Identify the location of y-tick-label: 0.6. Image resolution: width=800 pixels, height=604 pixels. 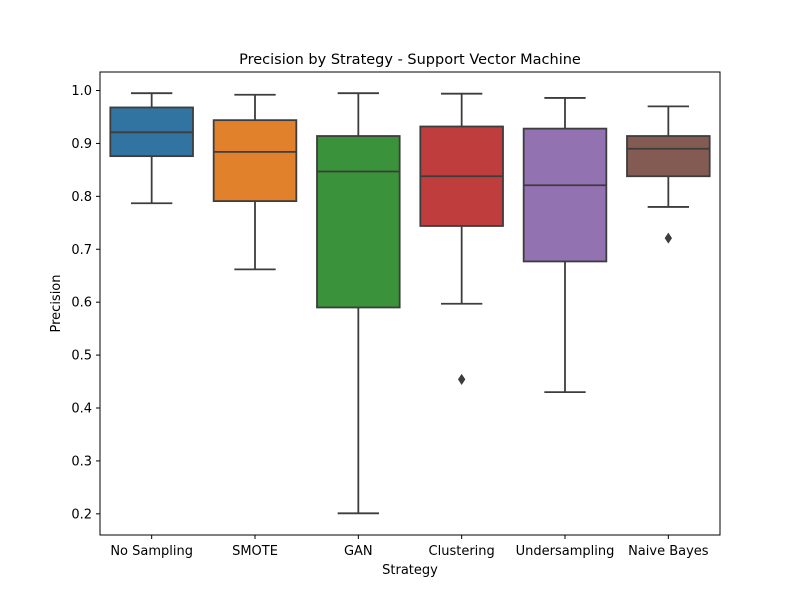
(81, 303).